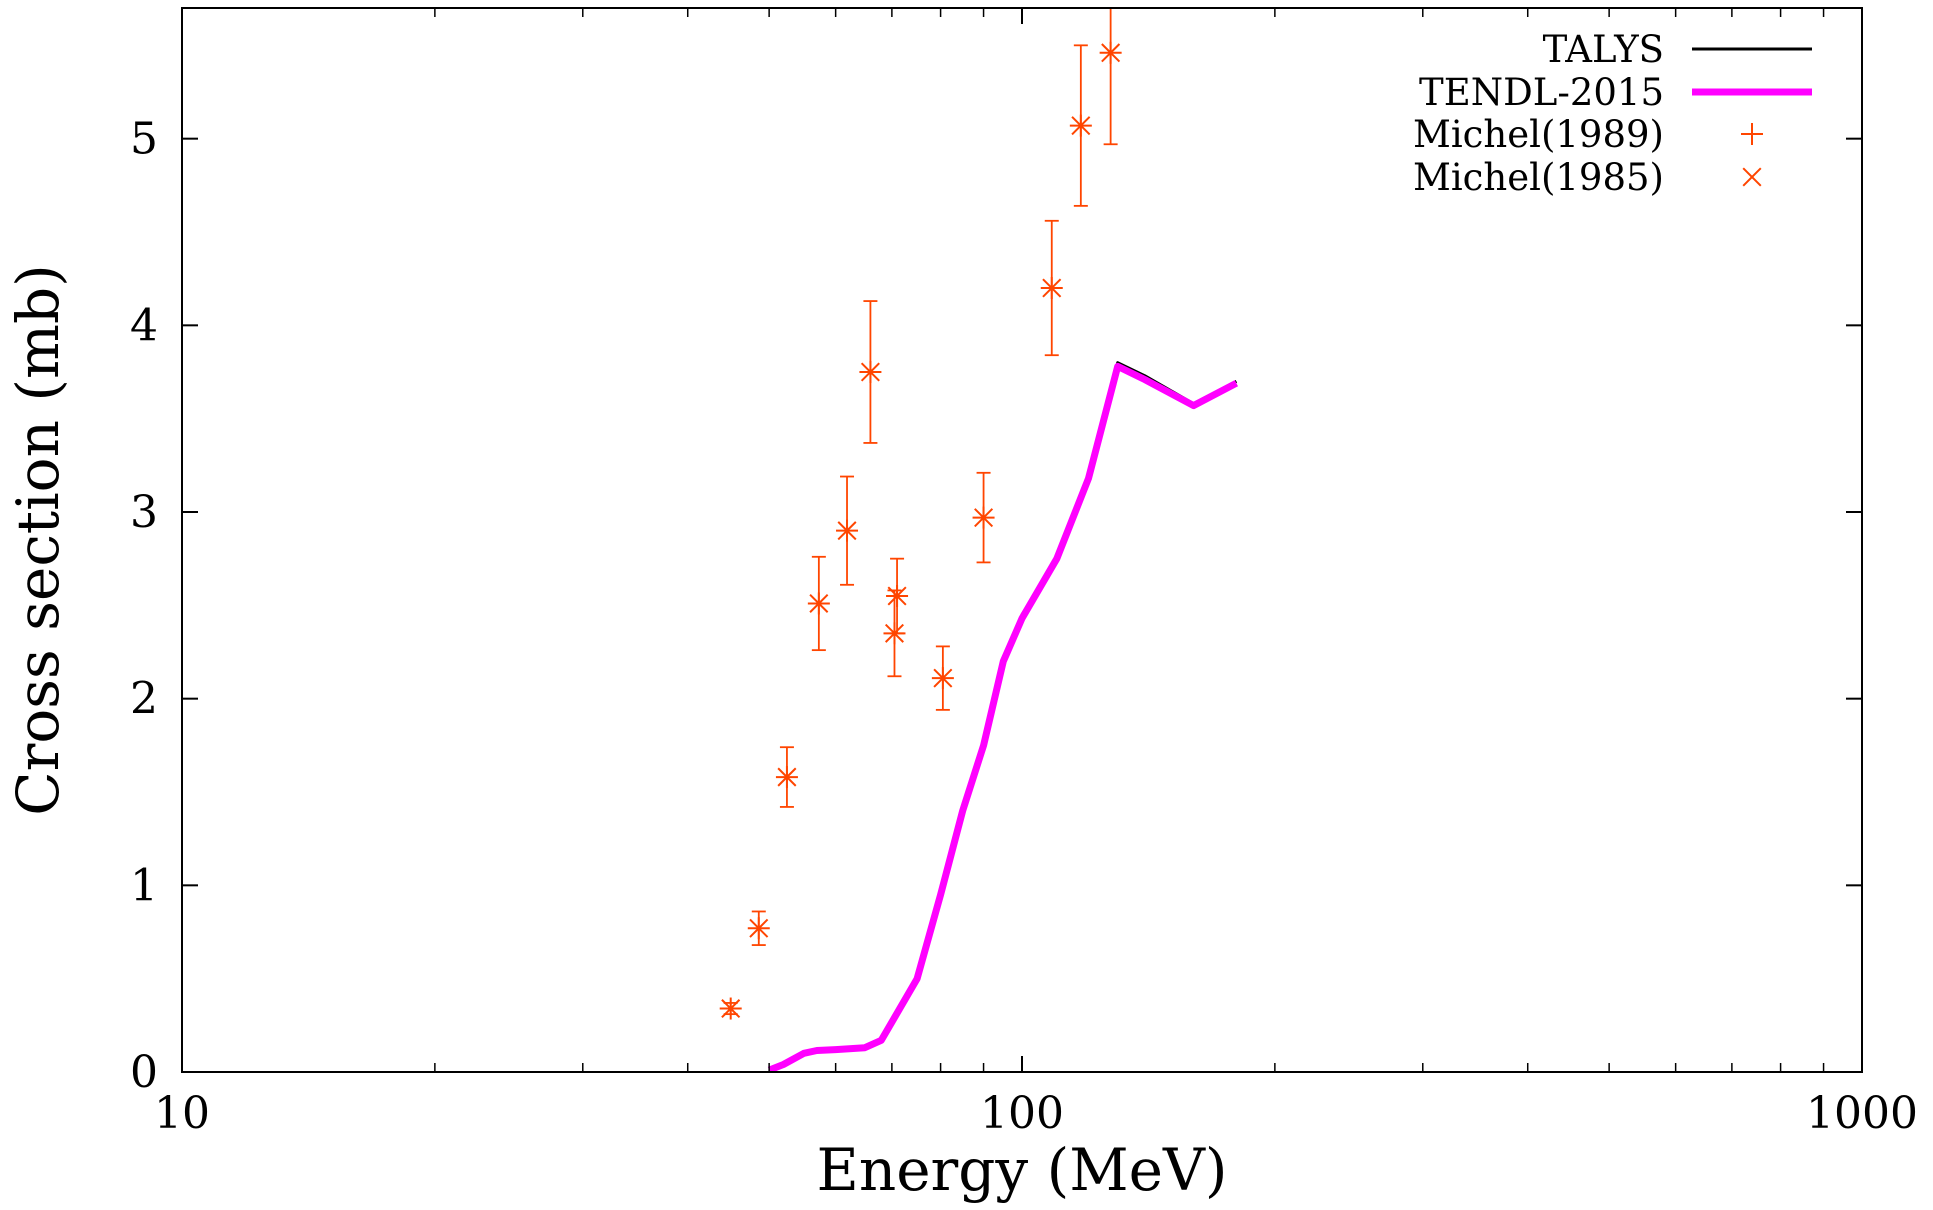  Describe the element at coordinates (1862, 1113) in the screenshot. I see `x-tick-label: 1000` at that location.